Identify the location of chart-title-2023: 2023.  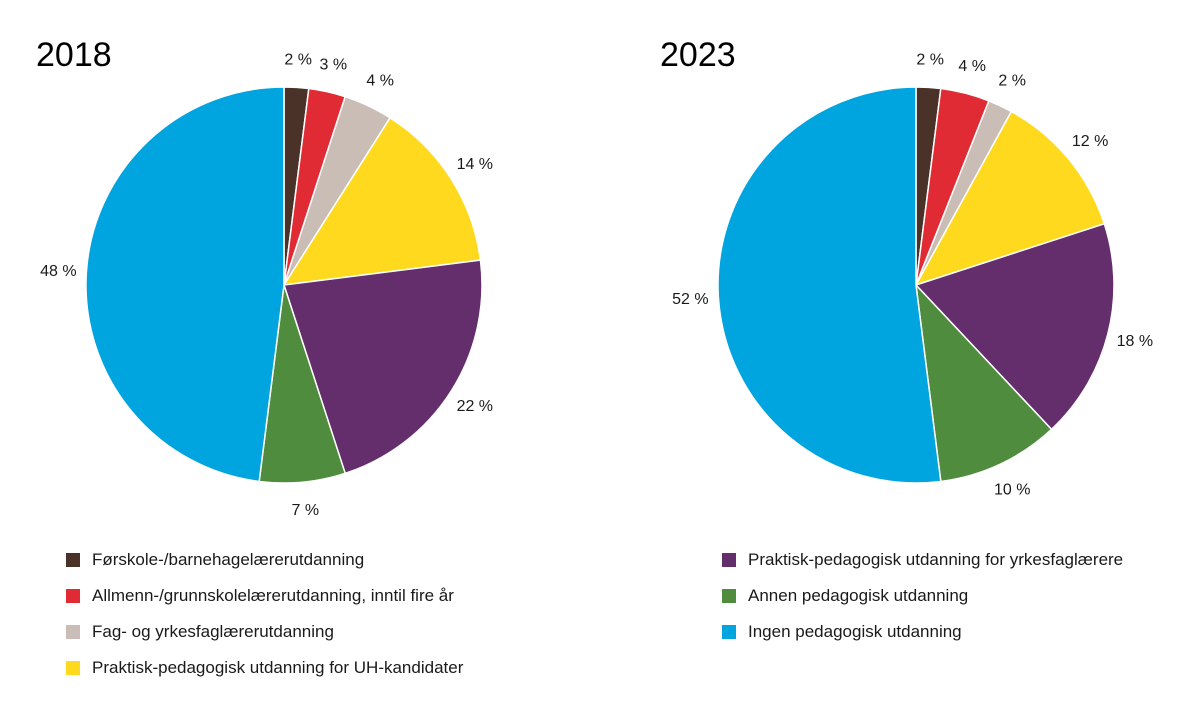
(698, 55).